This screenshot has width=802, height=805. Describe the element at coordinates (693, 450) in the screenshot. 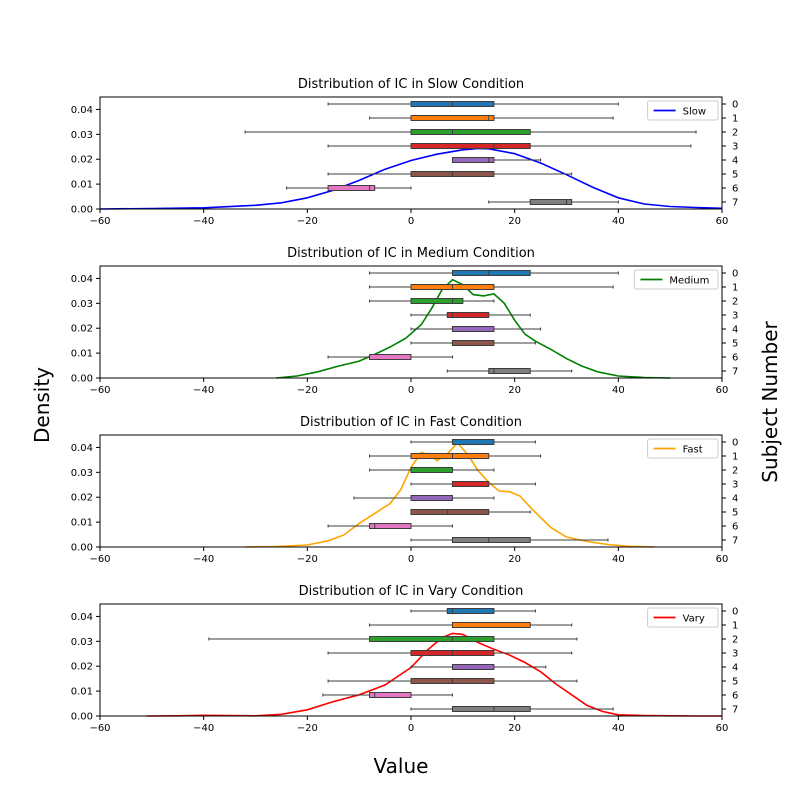

I see `legend-label: Fast` at that location.